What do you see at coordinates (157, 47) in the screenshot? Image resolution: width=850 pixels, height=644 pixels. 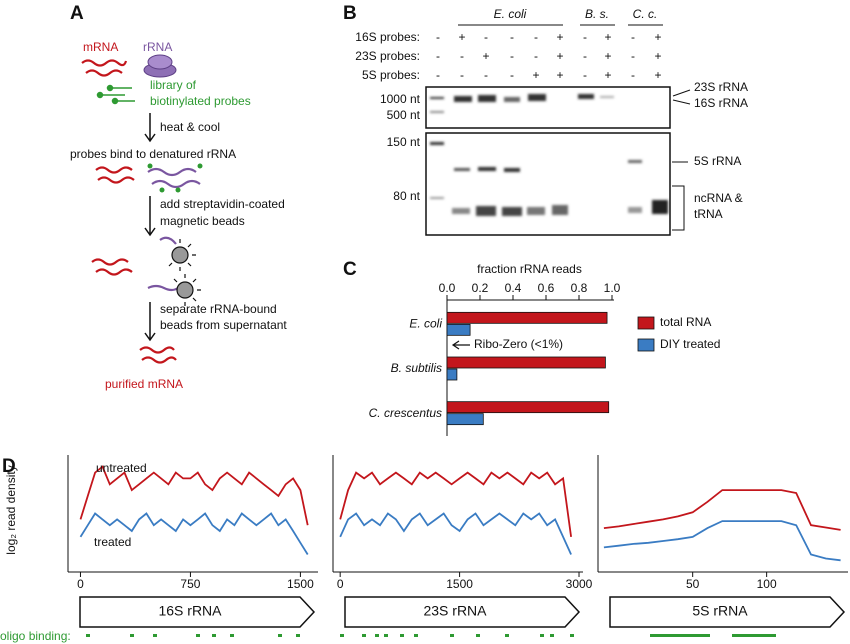 I see `label: rRNA` at bounding box center [157, 47].